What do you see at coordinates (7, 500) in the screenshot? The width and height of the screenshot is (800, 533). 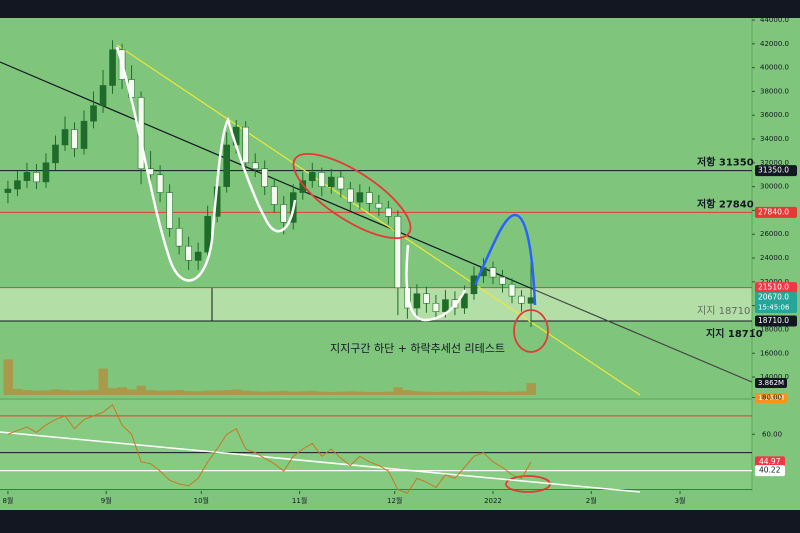 I see `x-tick-label: 8월` at bounding box center [7, 500].